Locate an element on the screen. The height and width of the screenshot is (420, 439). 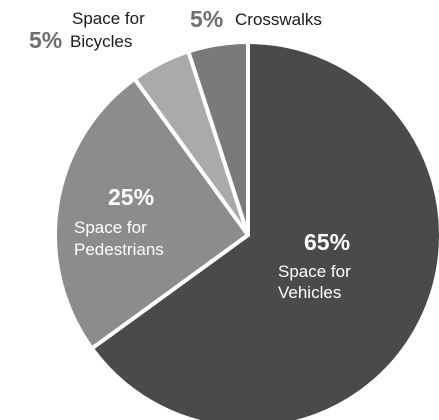
crosswalks-value-label: 5% is located at coordinates (207, 19).